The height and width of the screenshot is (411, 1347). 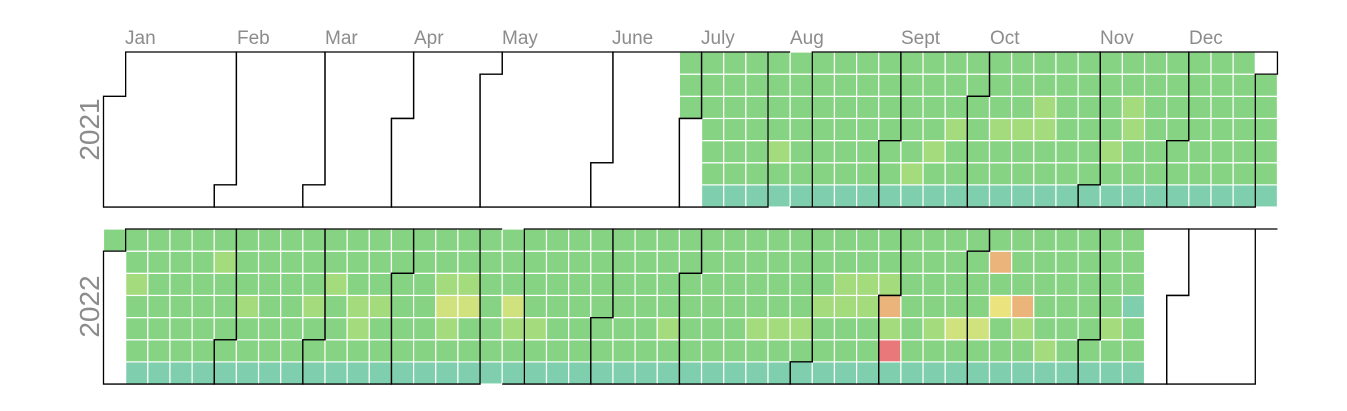 I want to click on year-label-2021: 2021, so click(x=89, y=129).